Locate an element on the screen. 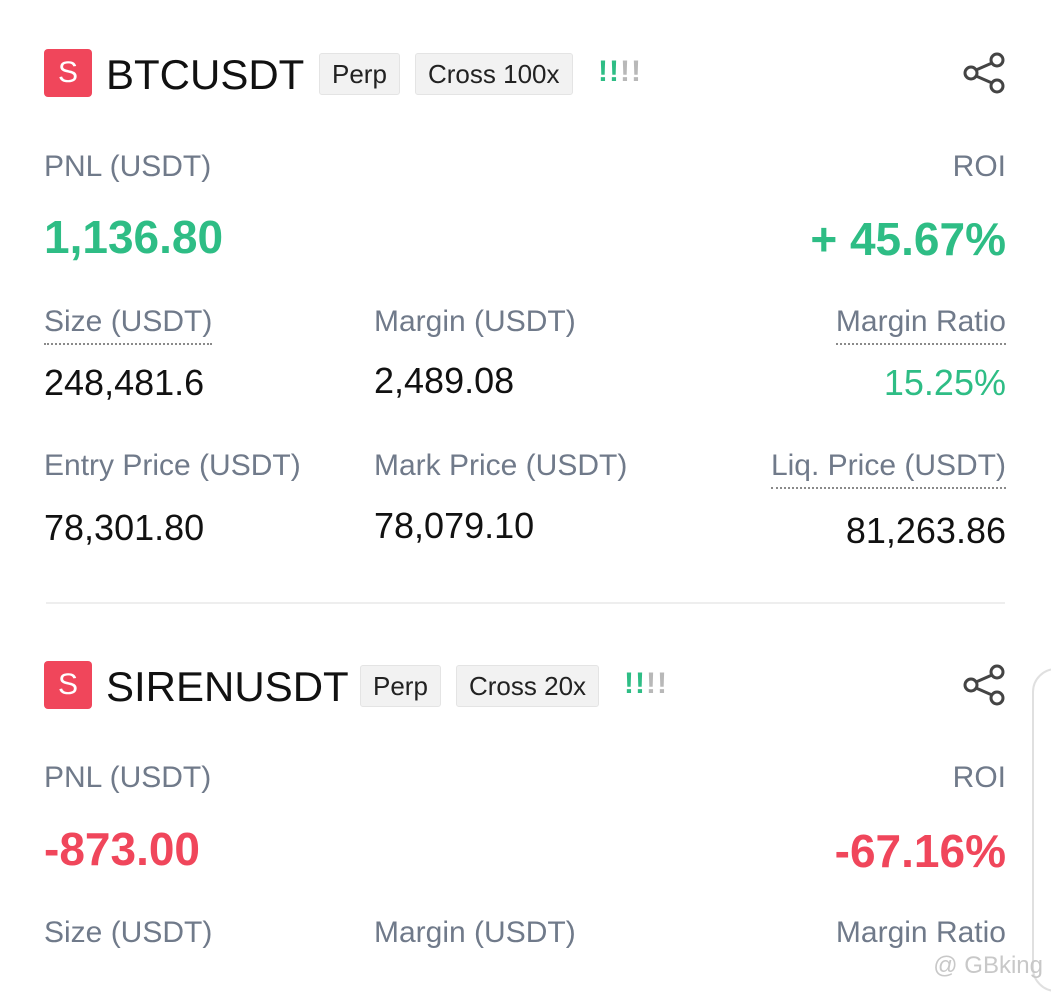  field-label: Mark Price (USDT) is located at coordinates (501, 465).